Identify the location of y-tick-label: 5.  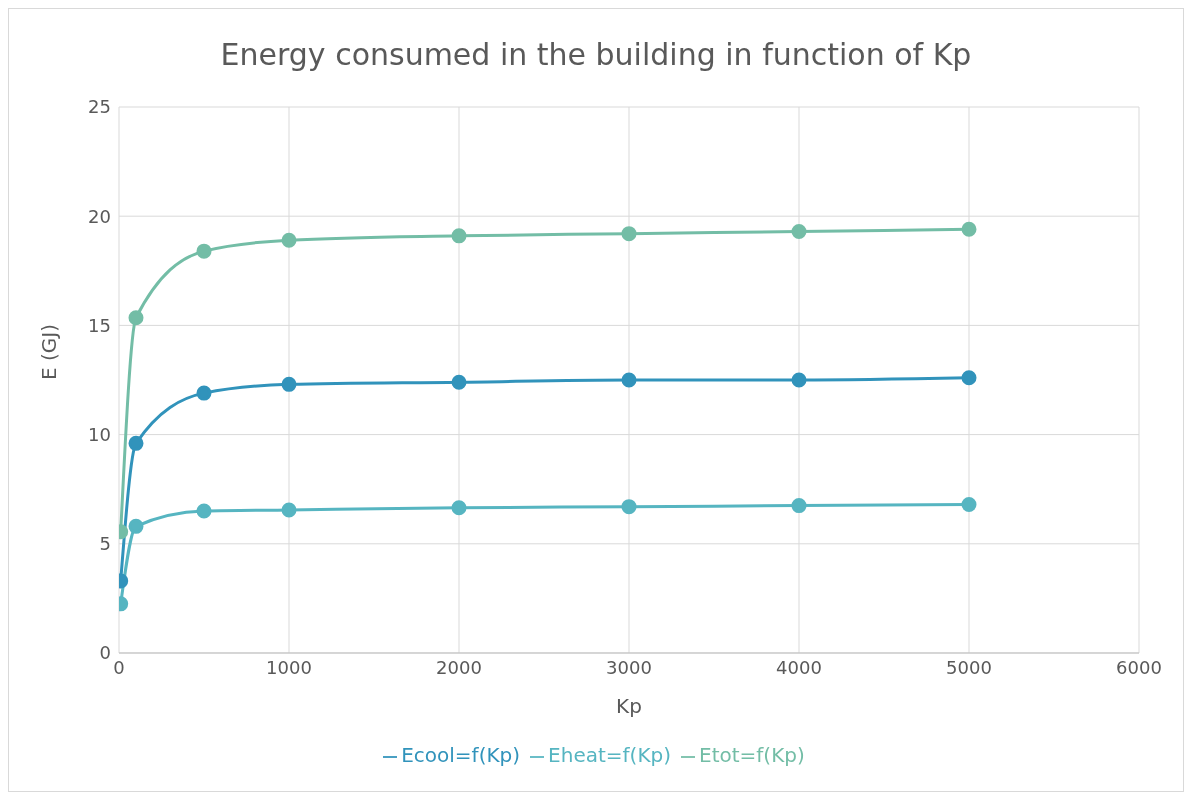
(105, 544).